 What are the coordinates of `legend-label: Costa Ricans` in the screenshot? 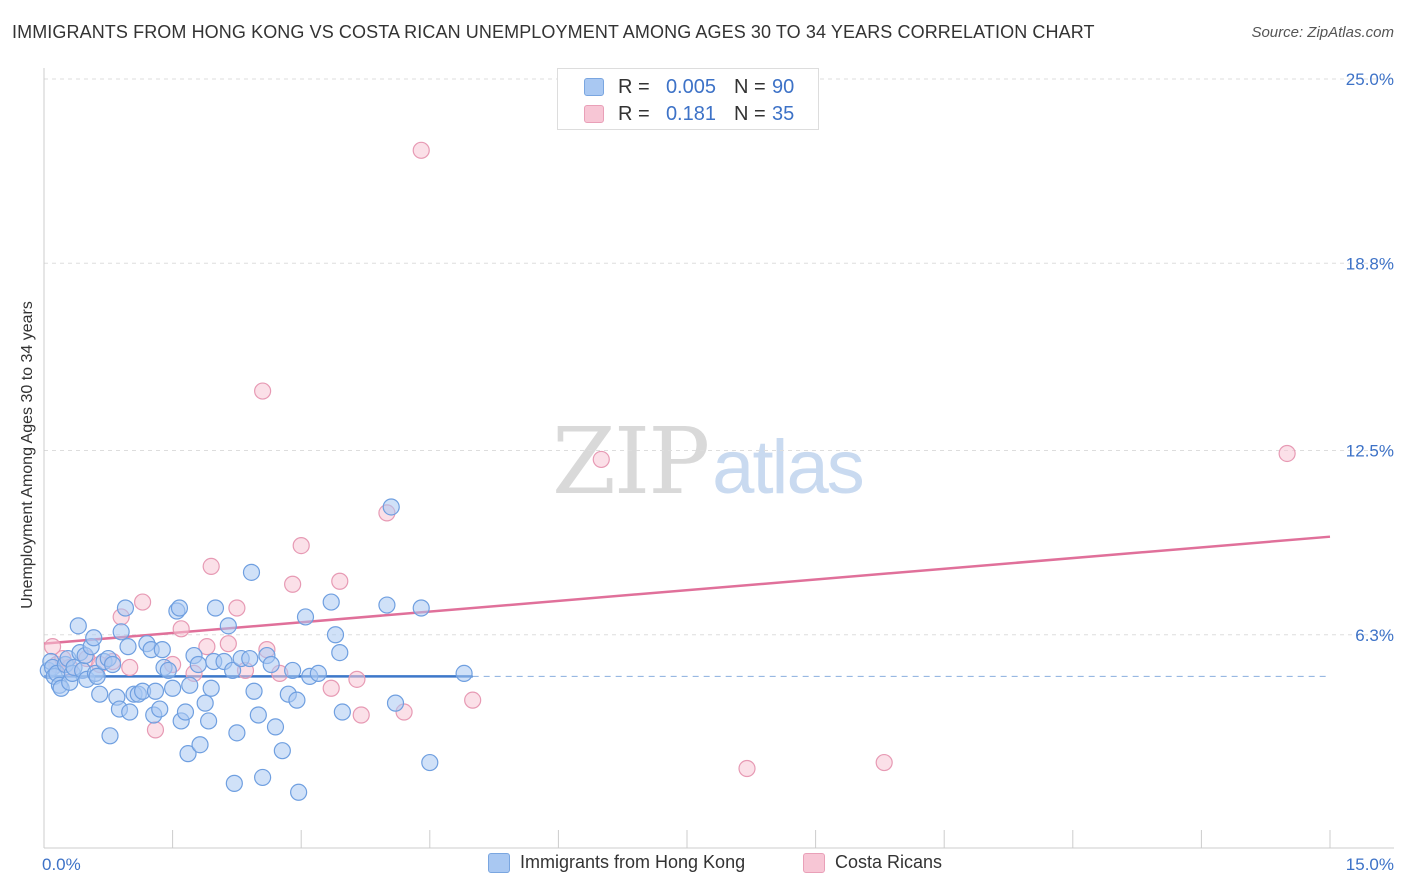 It's located at (889, 862).